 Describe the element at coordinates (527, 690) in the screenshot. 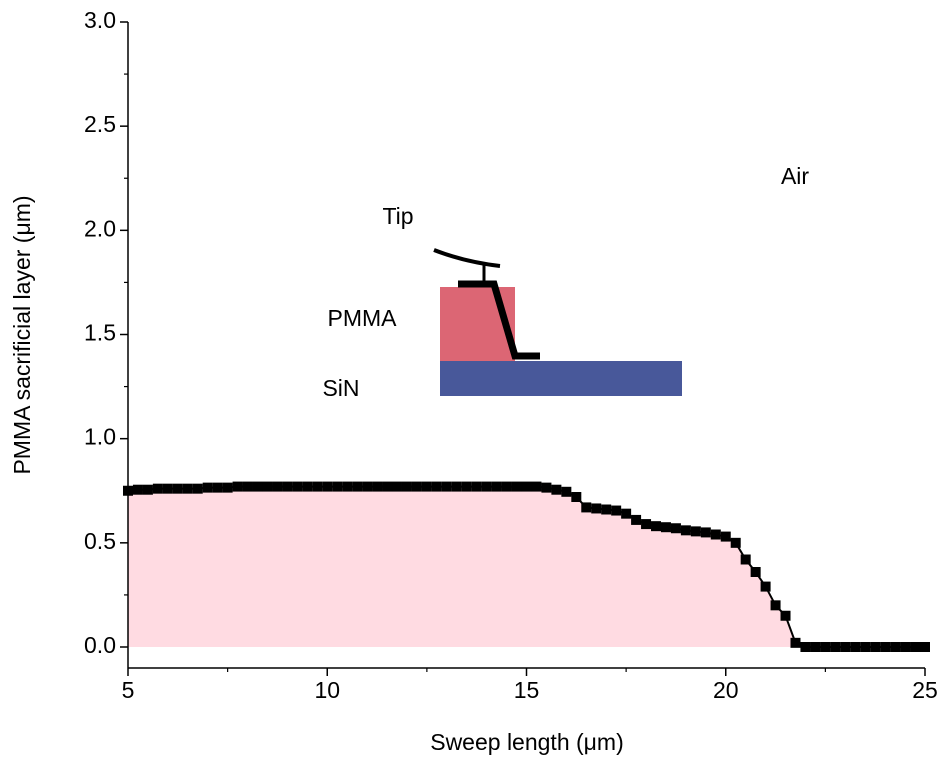

I see `x-tick-label: 15` at that location.